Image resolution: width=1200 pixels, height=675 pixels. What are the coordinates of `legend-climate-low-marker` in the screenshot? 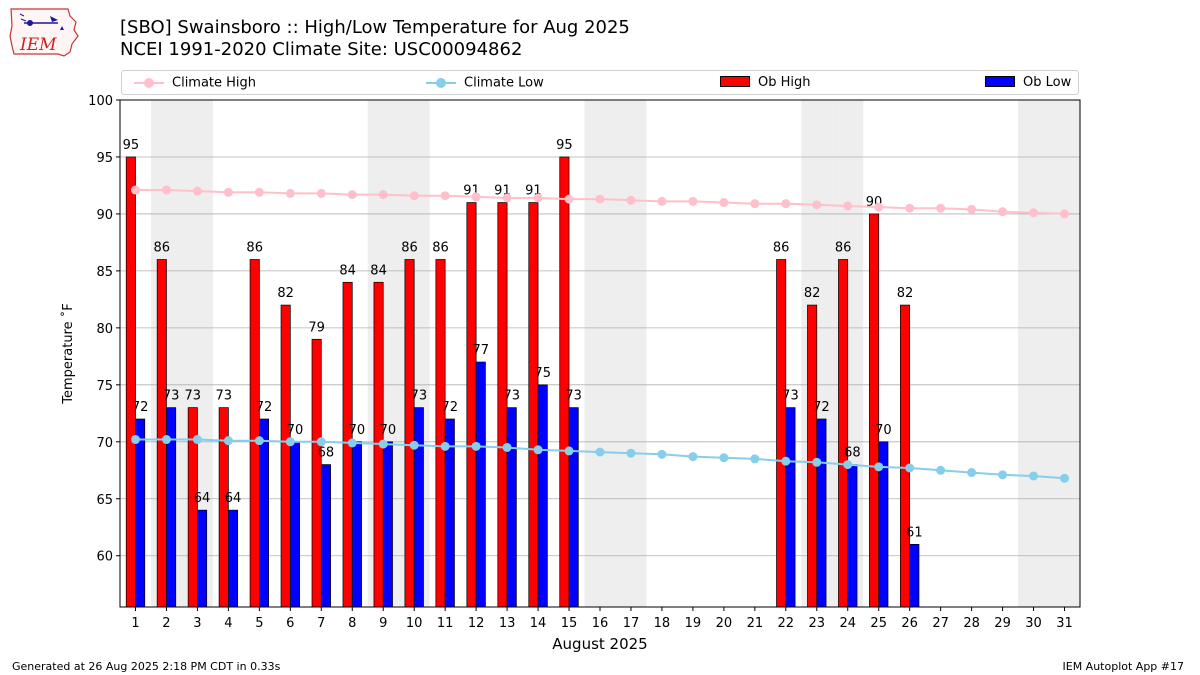 It's located at (441, 83).